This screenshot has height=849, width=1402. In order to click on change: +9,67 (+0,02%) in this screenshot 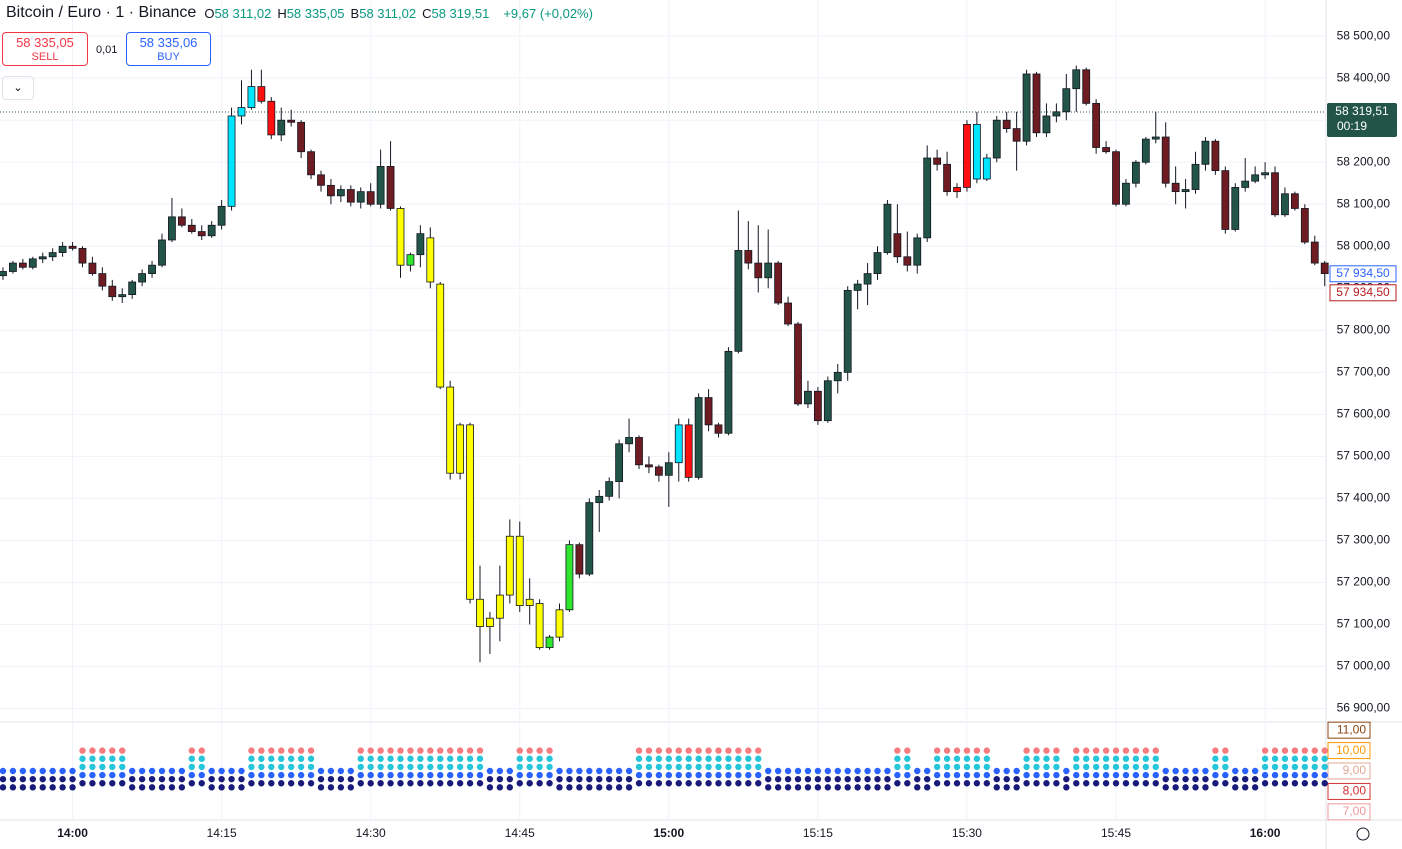, I will do `click(548, 13)`.